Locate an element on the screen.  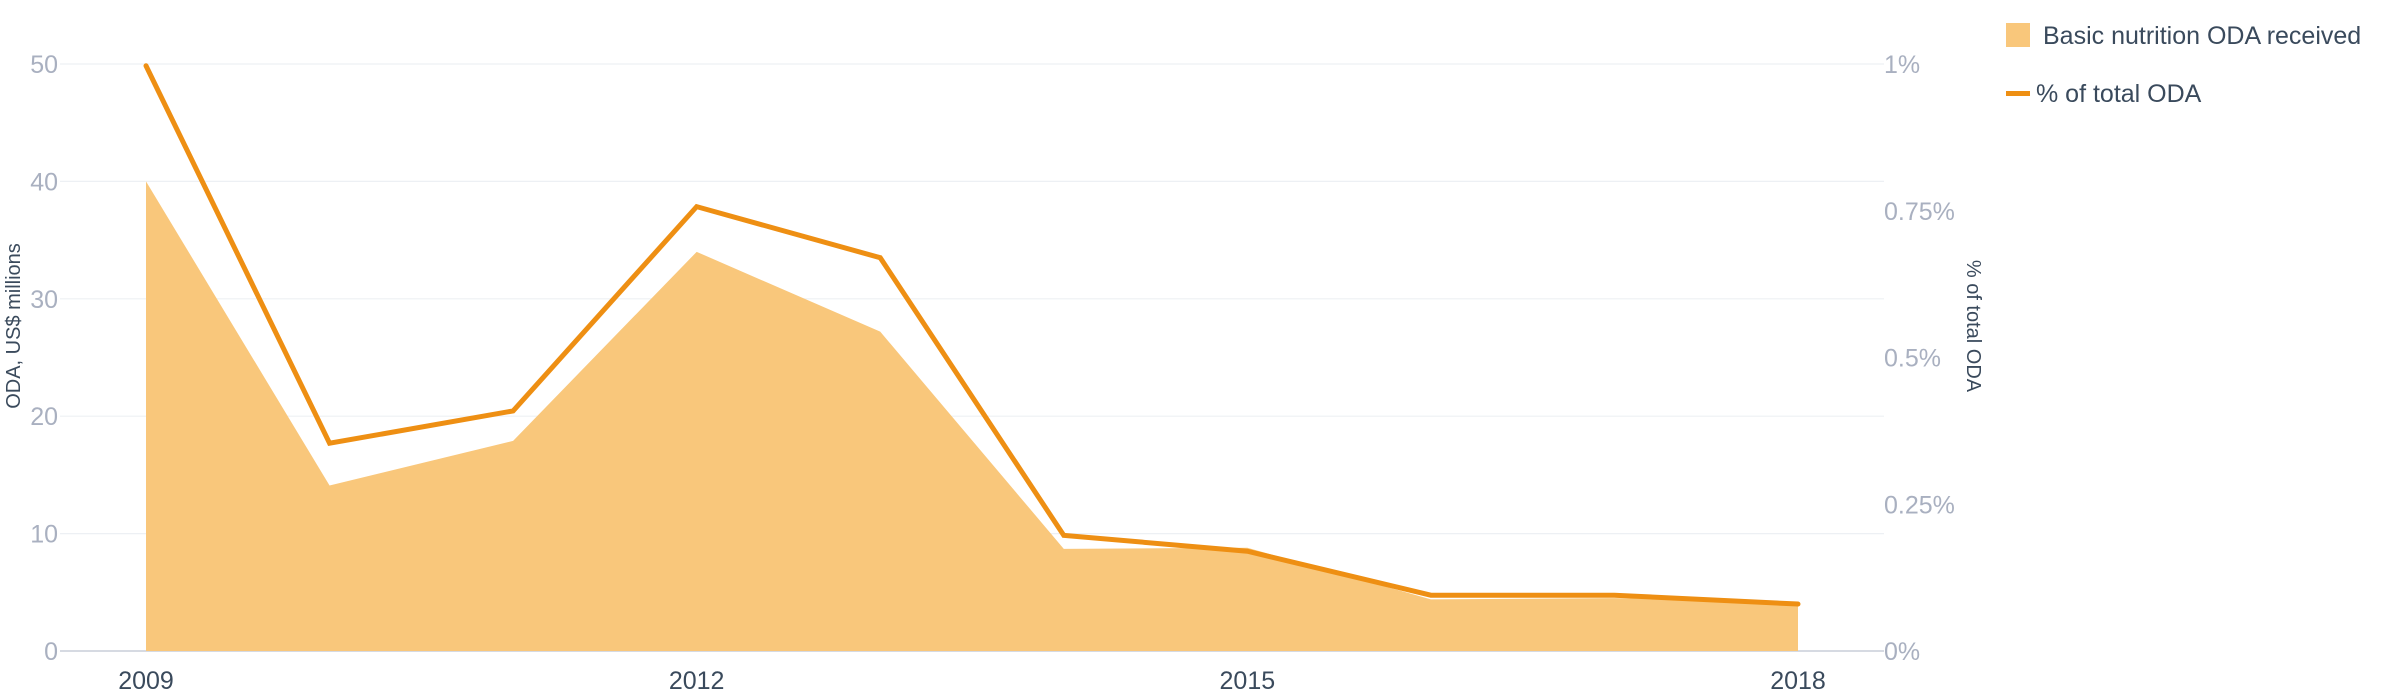
right-tick-label: 1% is located at coordinates (1902, 65).